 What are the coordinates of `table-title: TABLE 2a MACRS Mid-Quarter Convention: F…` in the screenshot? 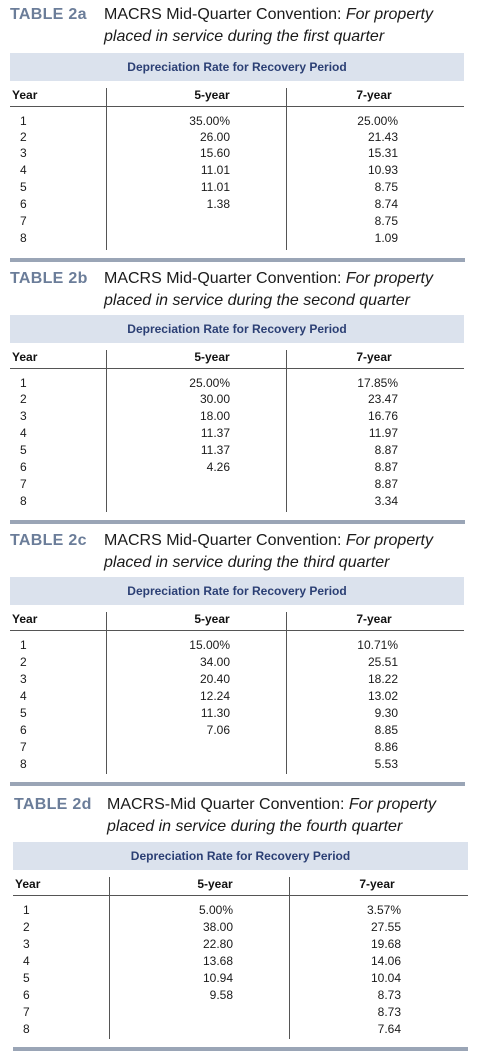 It's located at (241, 25).